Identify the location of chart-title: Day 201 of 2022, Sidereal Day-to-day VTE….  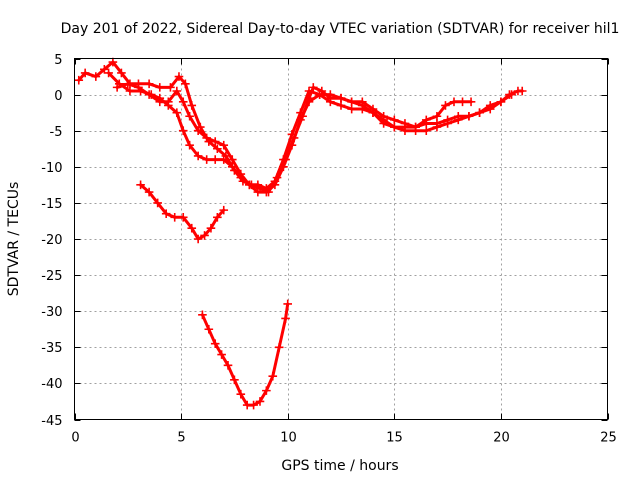
(340, 29).